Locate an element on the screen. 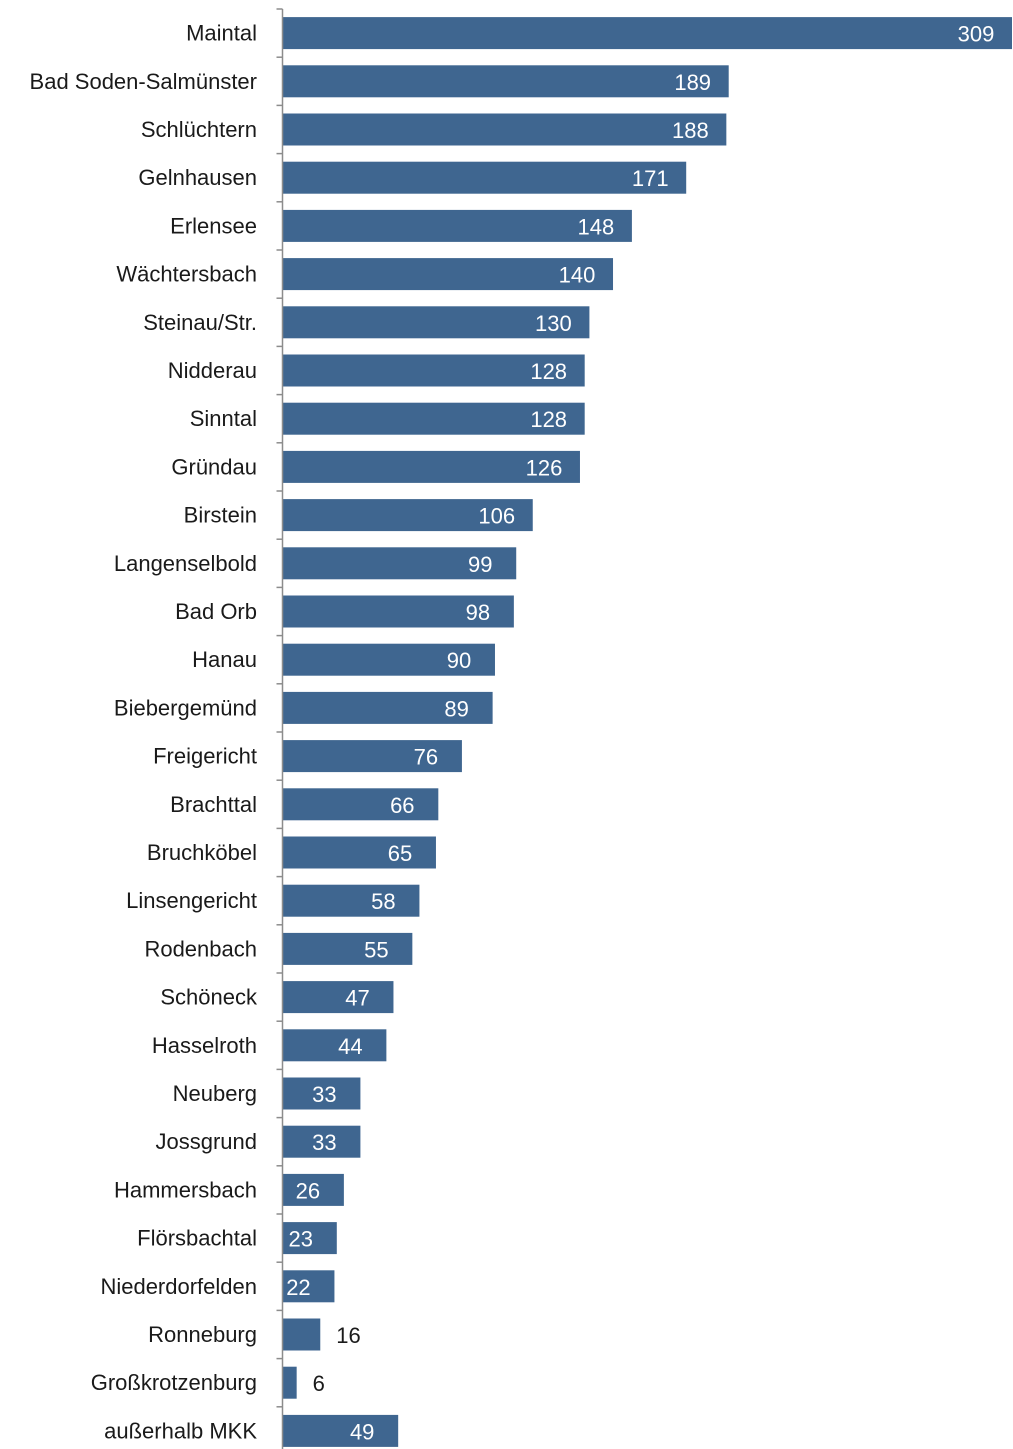 This screenshot has height=1449, width=1013. value-label: 16 is located at coordinates (348, 1335).